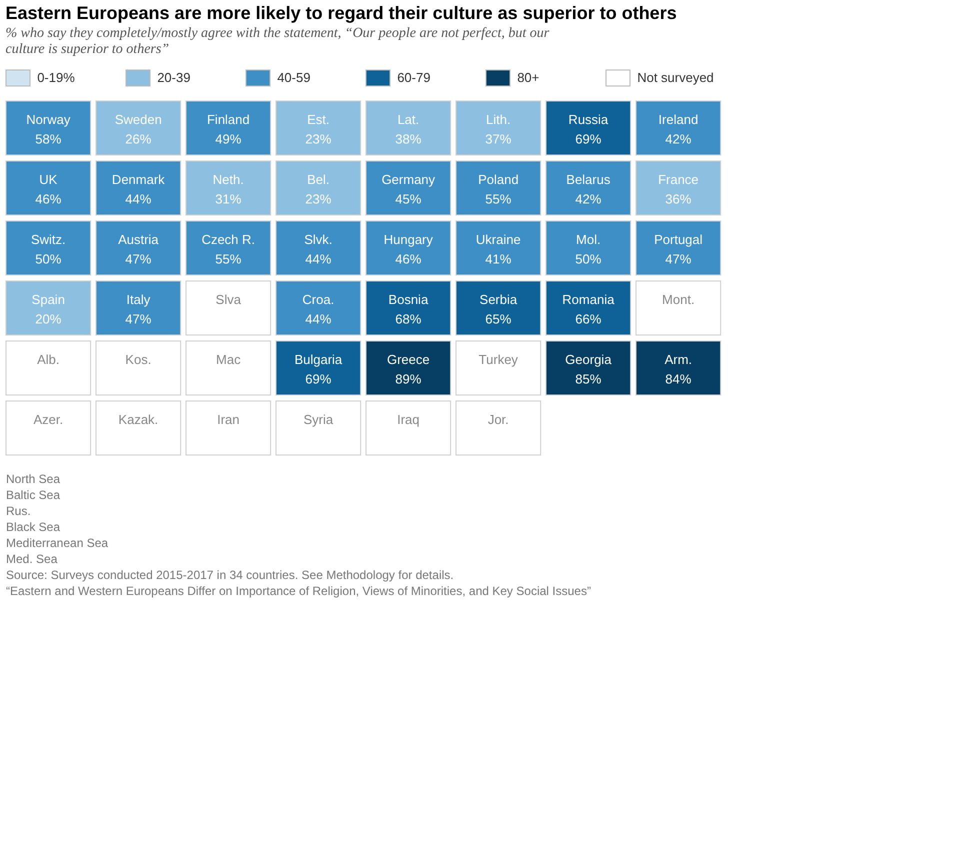  Describe the element at coordinates (409, 240) in the screenshot. I see `category-label: Hungary` at that location.